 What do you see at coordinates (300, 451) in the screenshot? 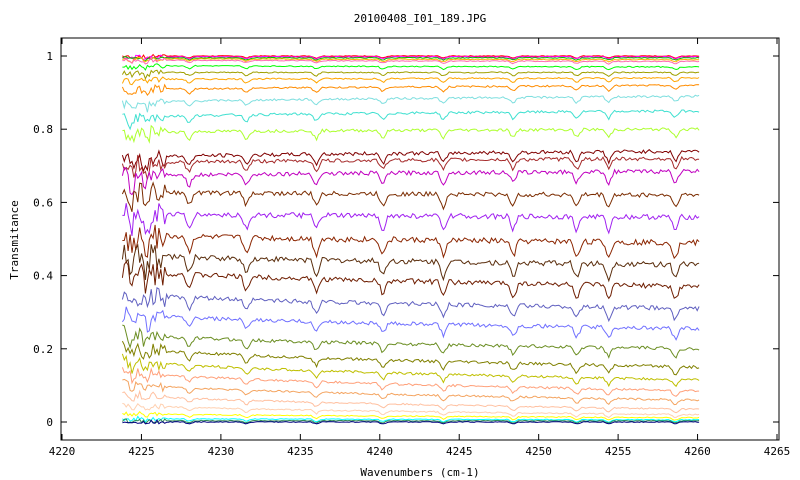
I see `x-tick-label: 4235` at bounding box center [300, 451].